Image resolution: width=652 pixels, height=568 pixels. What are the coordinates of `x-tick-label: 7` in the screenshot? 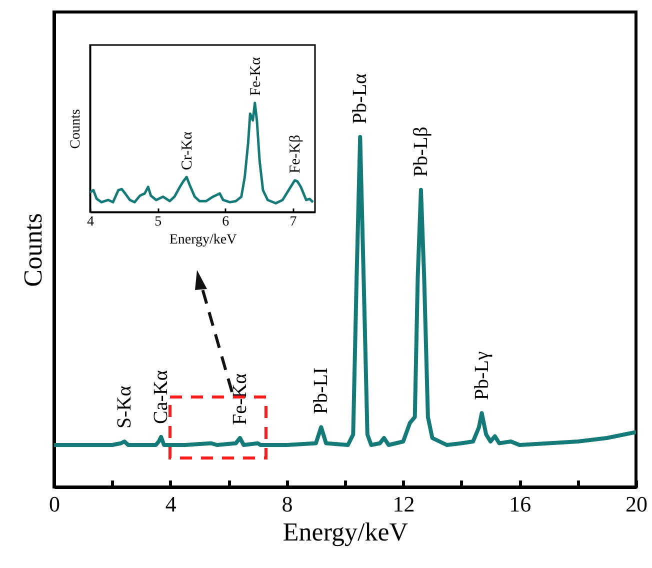 It's located at (293, 222).